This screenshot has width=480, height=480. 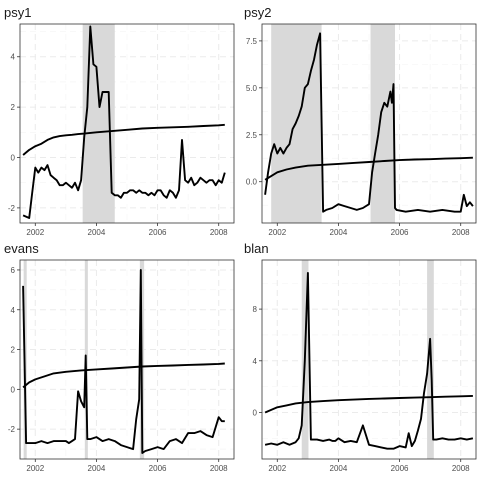 I want to click on shaded-period, so click(x=382, y=123).